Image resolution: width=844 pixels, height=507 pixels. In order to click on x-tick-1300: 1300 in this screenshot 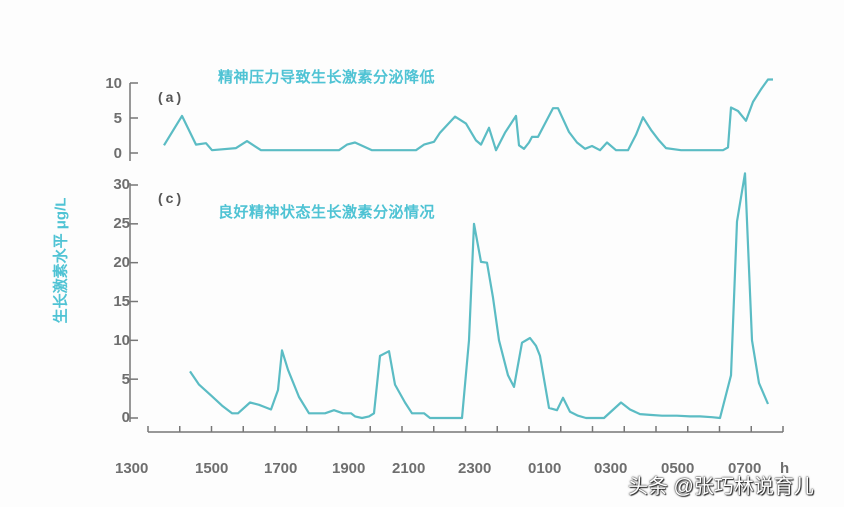, I will do `click(132, 468)`.